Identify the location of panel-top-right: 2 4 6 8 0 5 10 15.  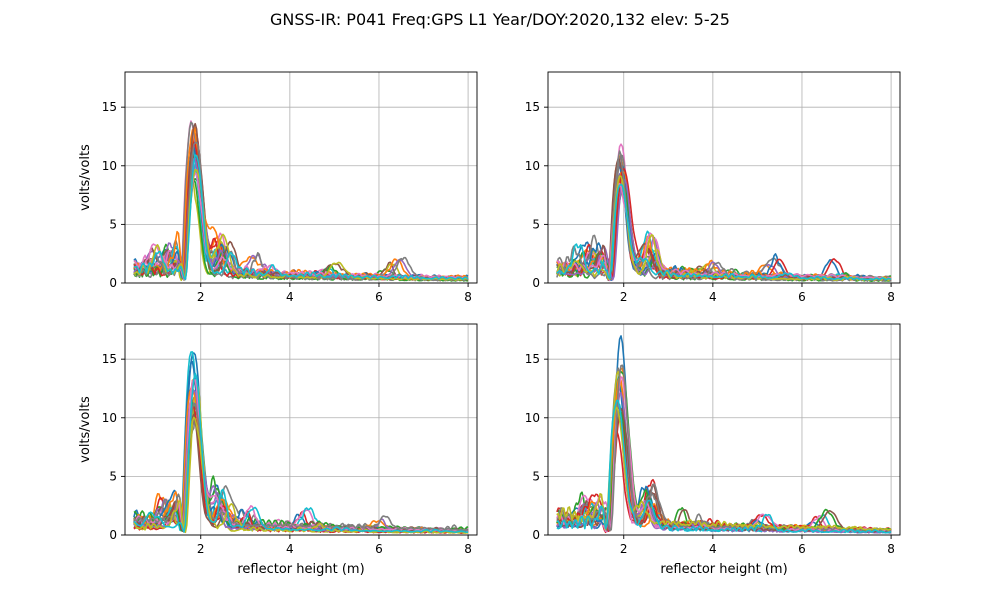
(713, 187).